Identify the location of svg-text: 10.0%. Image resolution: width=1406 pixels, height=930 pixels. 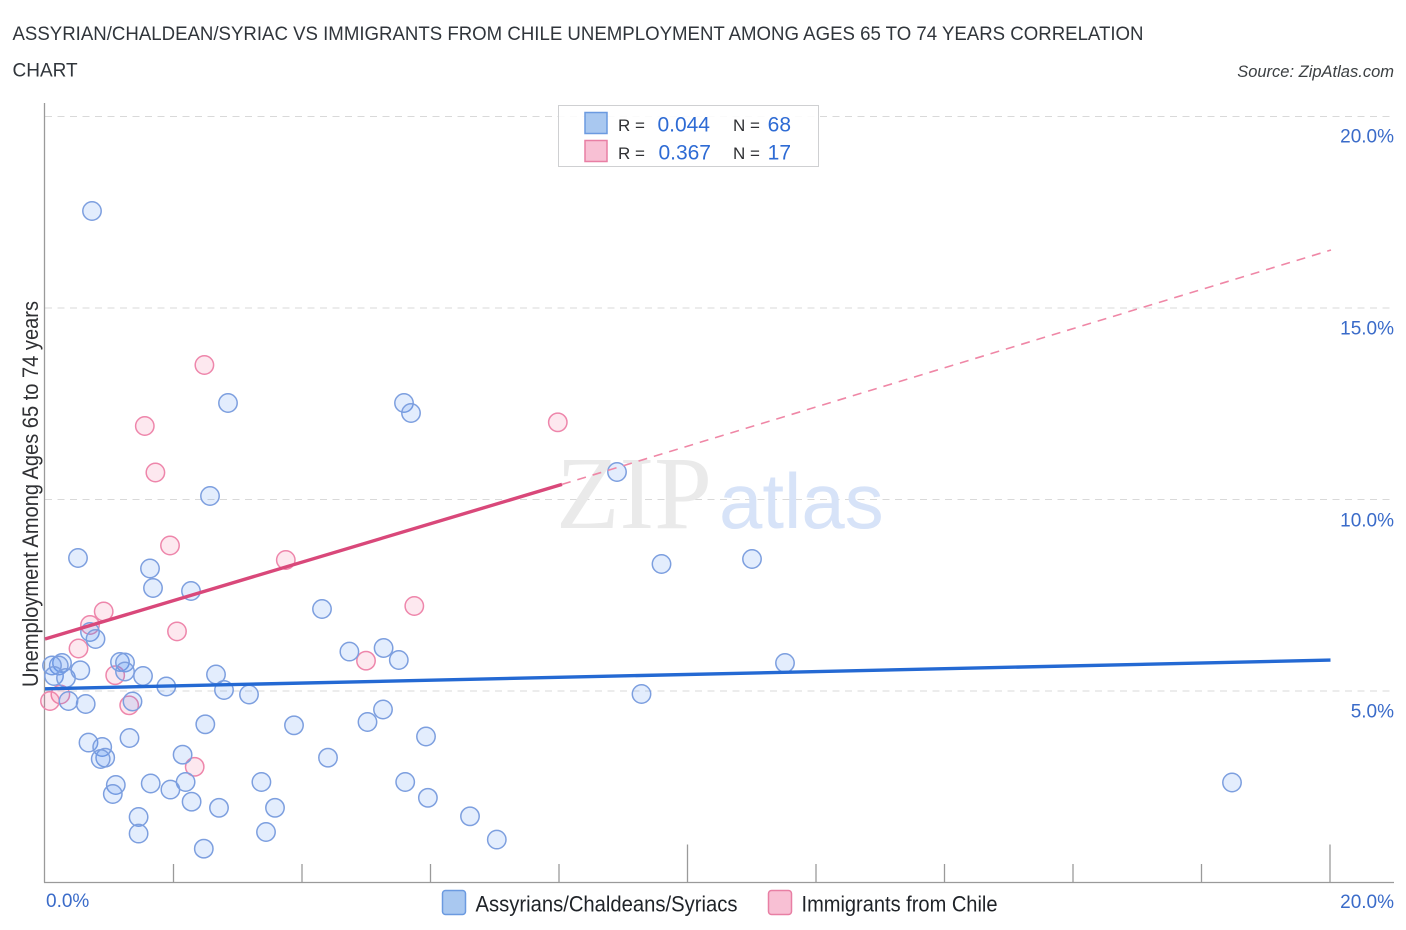
(1367, 521).